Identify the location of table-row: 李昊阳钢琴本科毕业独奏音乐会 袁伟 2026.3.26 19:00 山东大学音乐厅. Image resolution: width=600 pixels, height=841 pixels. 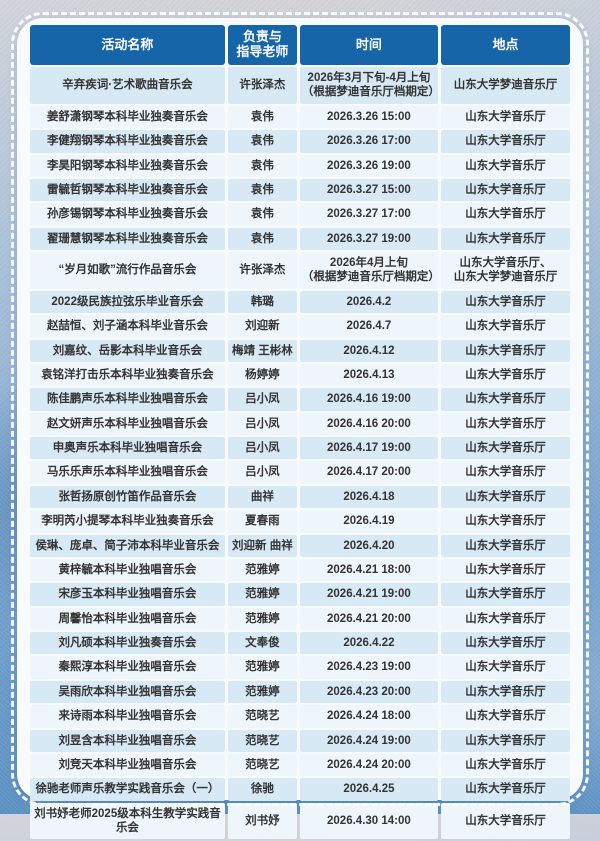
(300, 165).